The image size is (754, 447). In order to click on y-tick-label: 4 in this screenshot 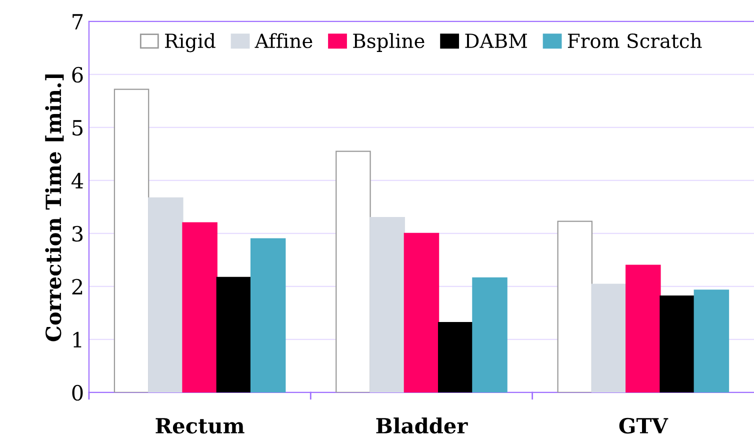, I will do `click(77, 180)`.